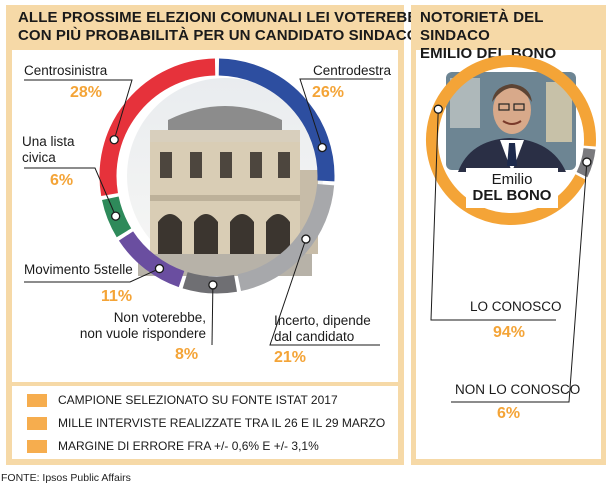 The height and width of the screenshot is (485, 609). I want to click on portrait-image, so click(511, 122).